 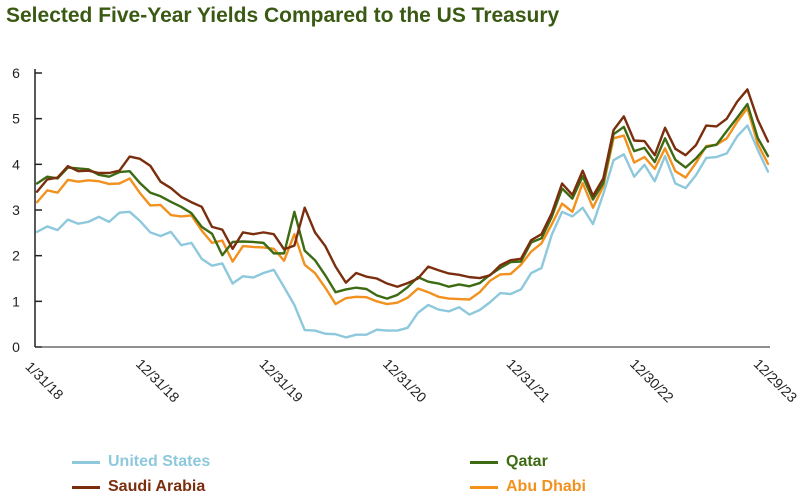 I want to click on legend-item-united-states: United States, so click(x=141, y=462).